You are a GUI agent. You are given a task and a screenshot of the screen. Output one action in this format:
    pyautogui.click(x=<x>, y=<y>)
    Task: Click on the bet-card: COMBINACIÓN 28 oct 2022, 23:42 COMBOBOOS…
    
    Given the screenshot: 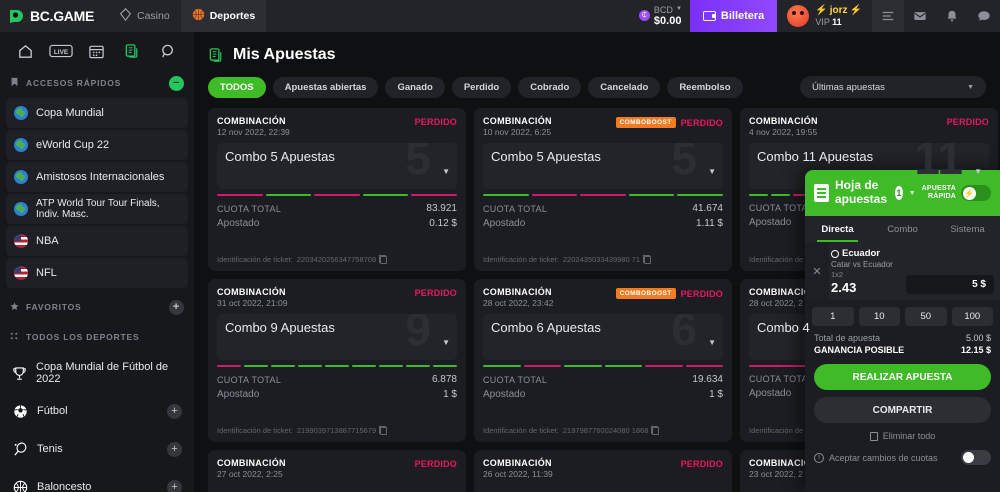 What is the action you would take?
    pyautogui.click(x=603, y=360)
    